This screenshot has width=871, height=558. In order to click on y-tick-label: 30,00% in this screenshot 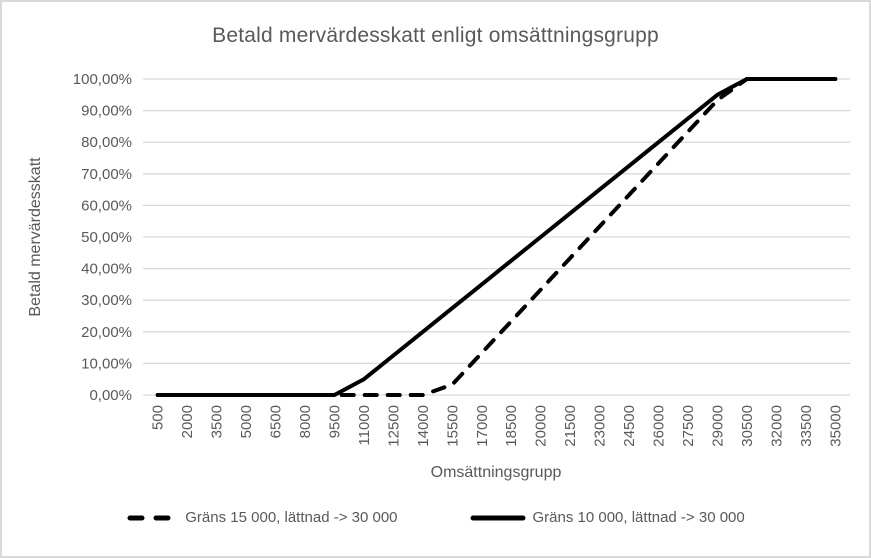, I will do `click(106, 300)`.